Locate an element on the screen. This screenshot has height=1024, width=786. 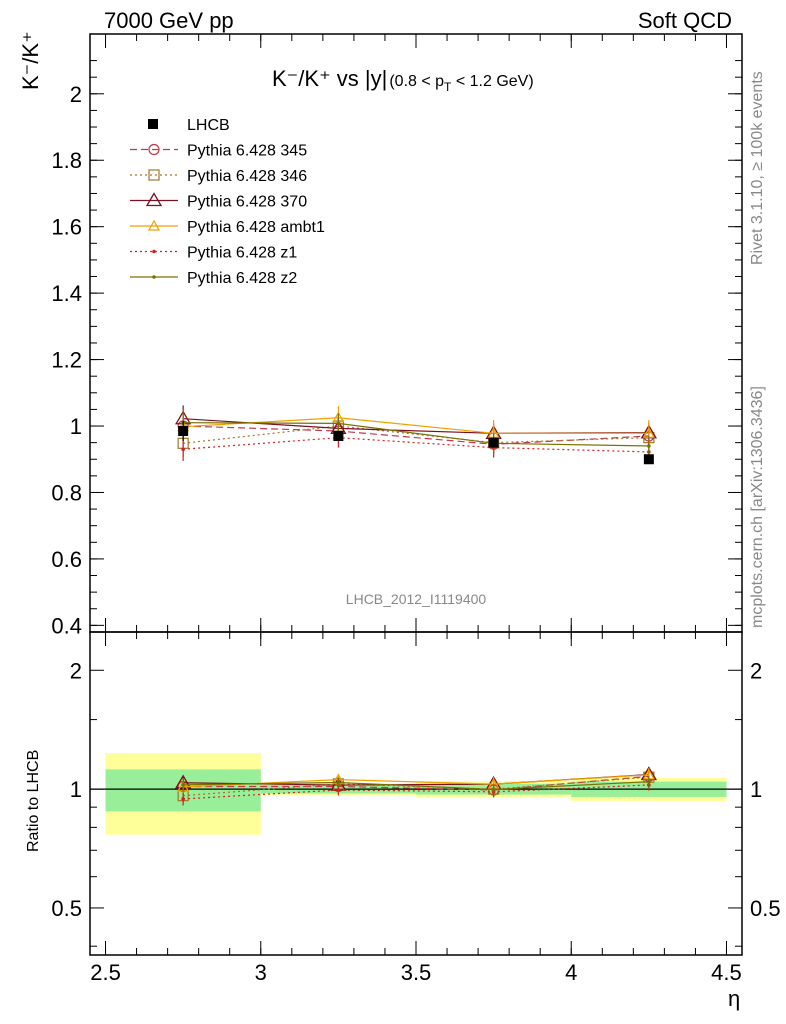
ratio-series is located at coordinates (416, 786).